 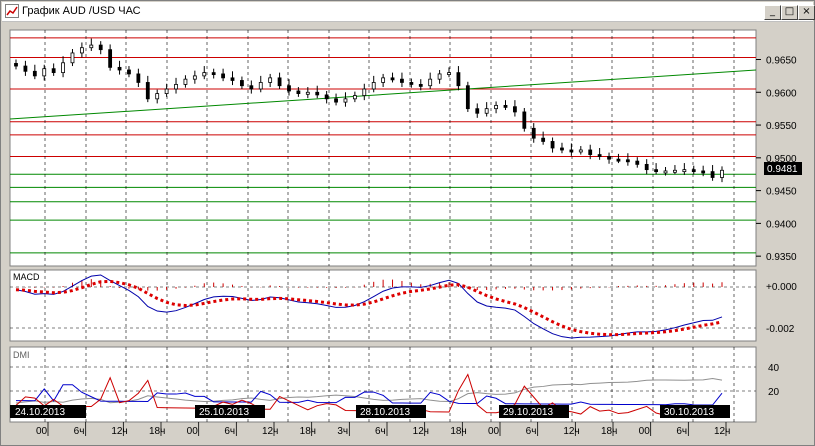 I want to click on macd-tick-zero: +0.000, so click(x=781, y=287).